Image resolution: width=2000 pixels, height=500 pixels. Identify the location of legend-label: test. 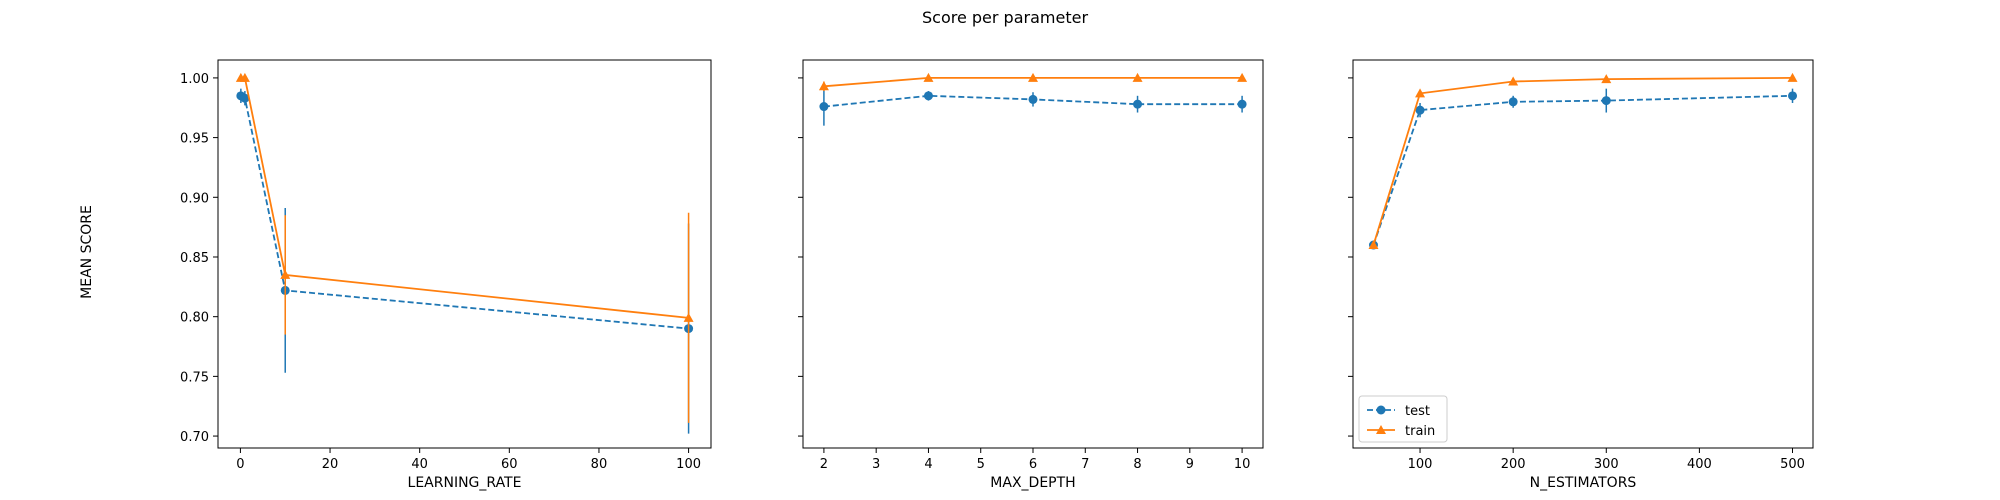
(1417, 411).